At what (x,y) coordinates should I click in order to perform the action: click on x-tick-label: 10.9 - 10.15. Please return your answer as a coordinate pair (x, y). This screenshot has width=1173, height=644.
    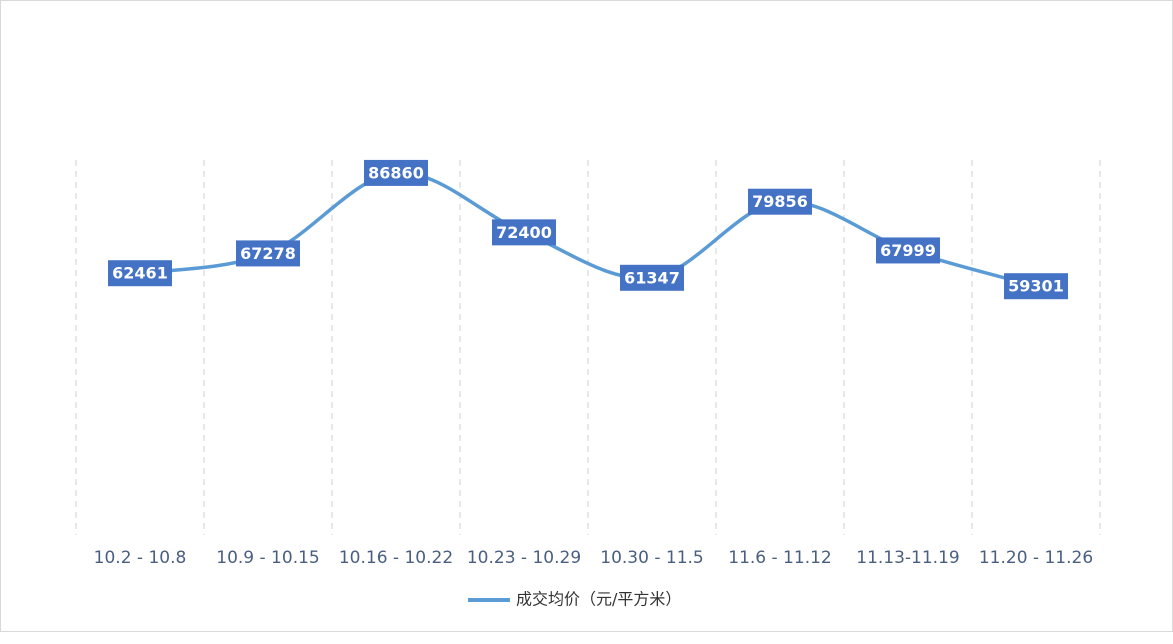
    Looking at the image, I should click on (267, 558).